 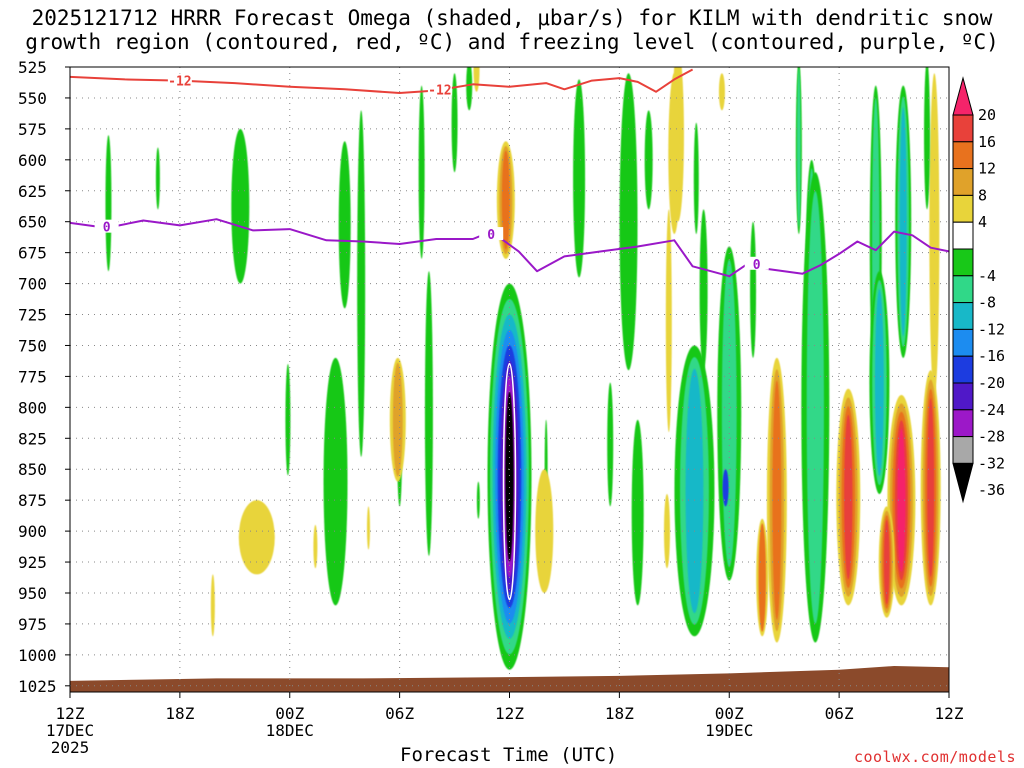 I want to click on freezing-label-2-bg, so click(x=491, y=234).